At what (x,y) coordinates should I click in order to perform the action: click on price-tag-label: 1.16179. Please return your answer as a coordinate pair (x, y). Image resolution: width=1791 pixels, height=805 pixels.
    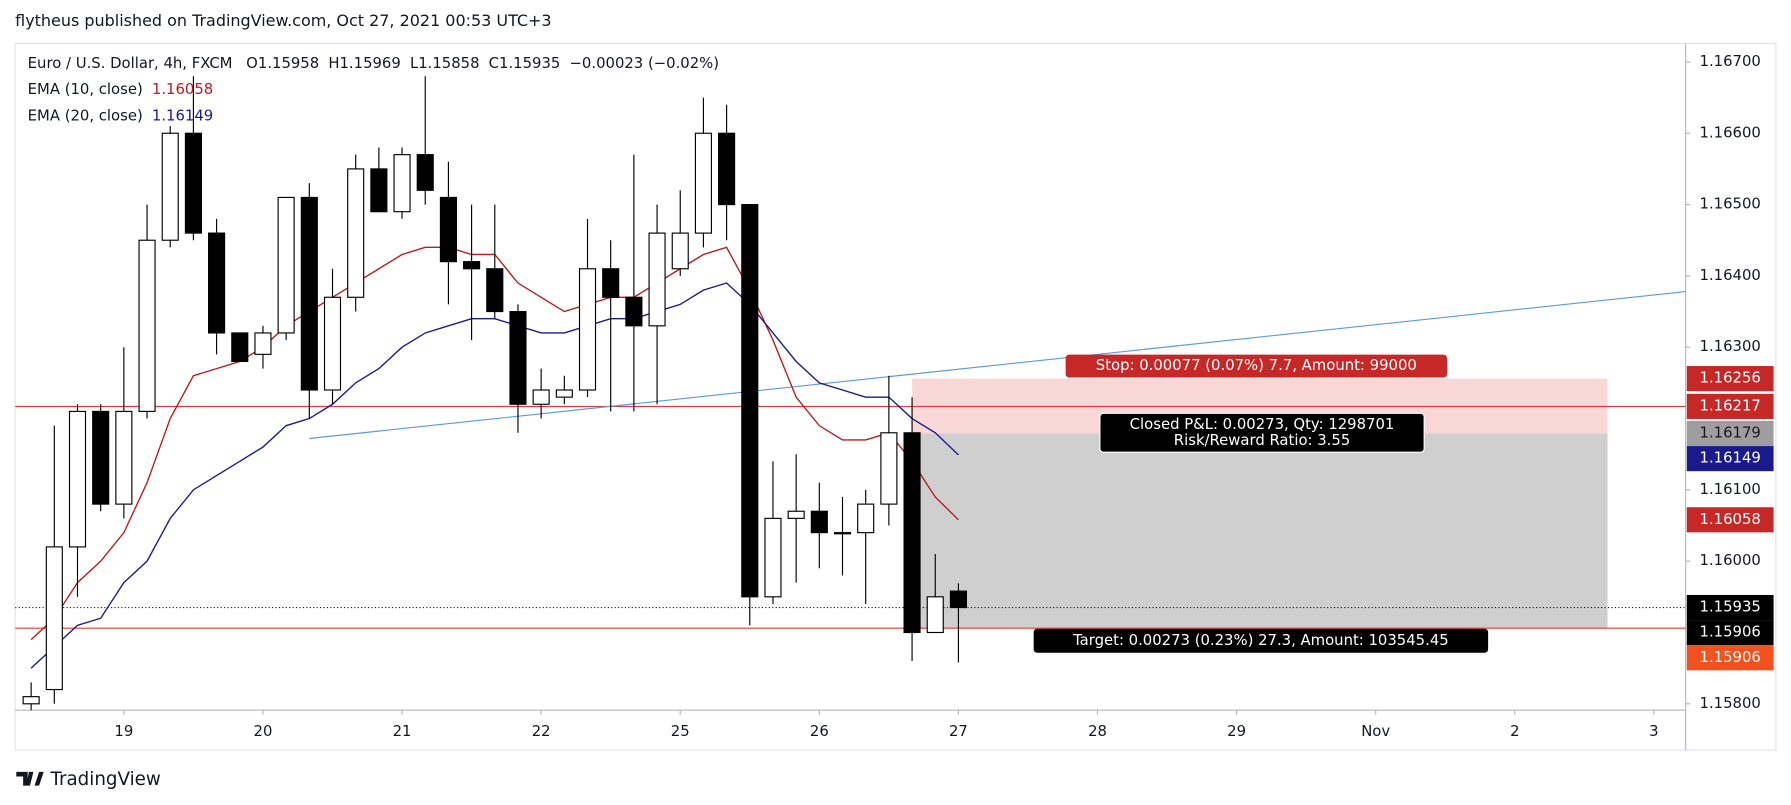
    Looking at the image, I should click on (1730, 433).